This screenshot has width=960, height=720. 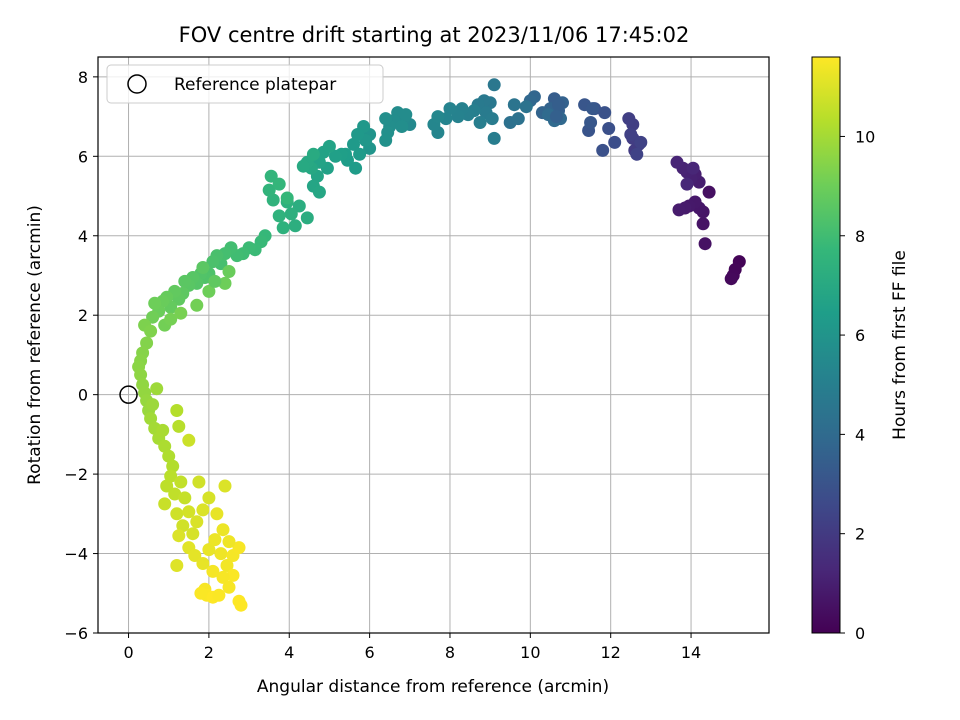 What do you see at coordinates (209, 652) in the screenshot?
I see `x-tick-label: 2` at bounding box center [209, 652].